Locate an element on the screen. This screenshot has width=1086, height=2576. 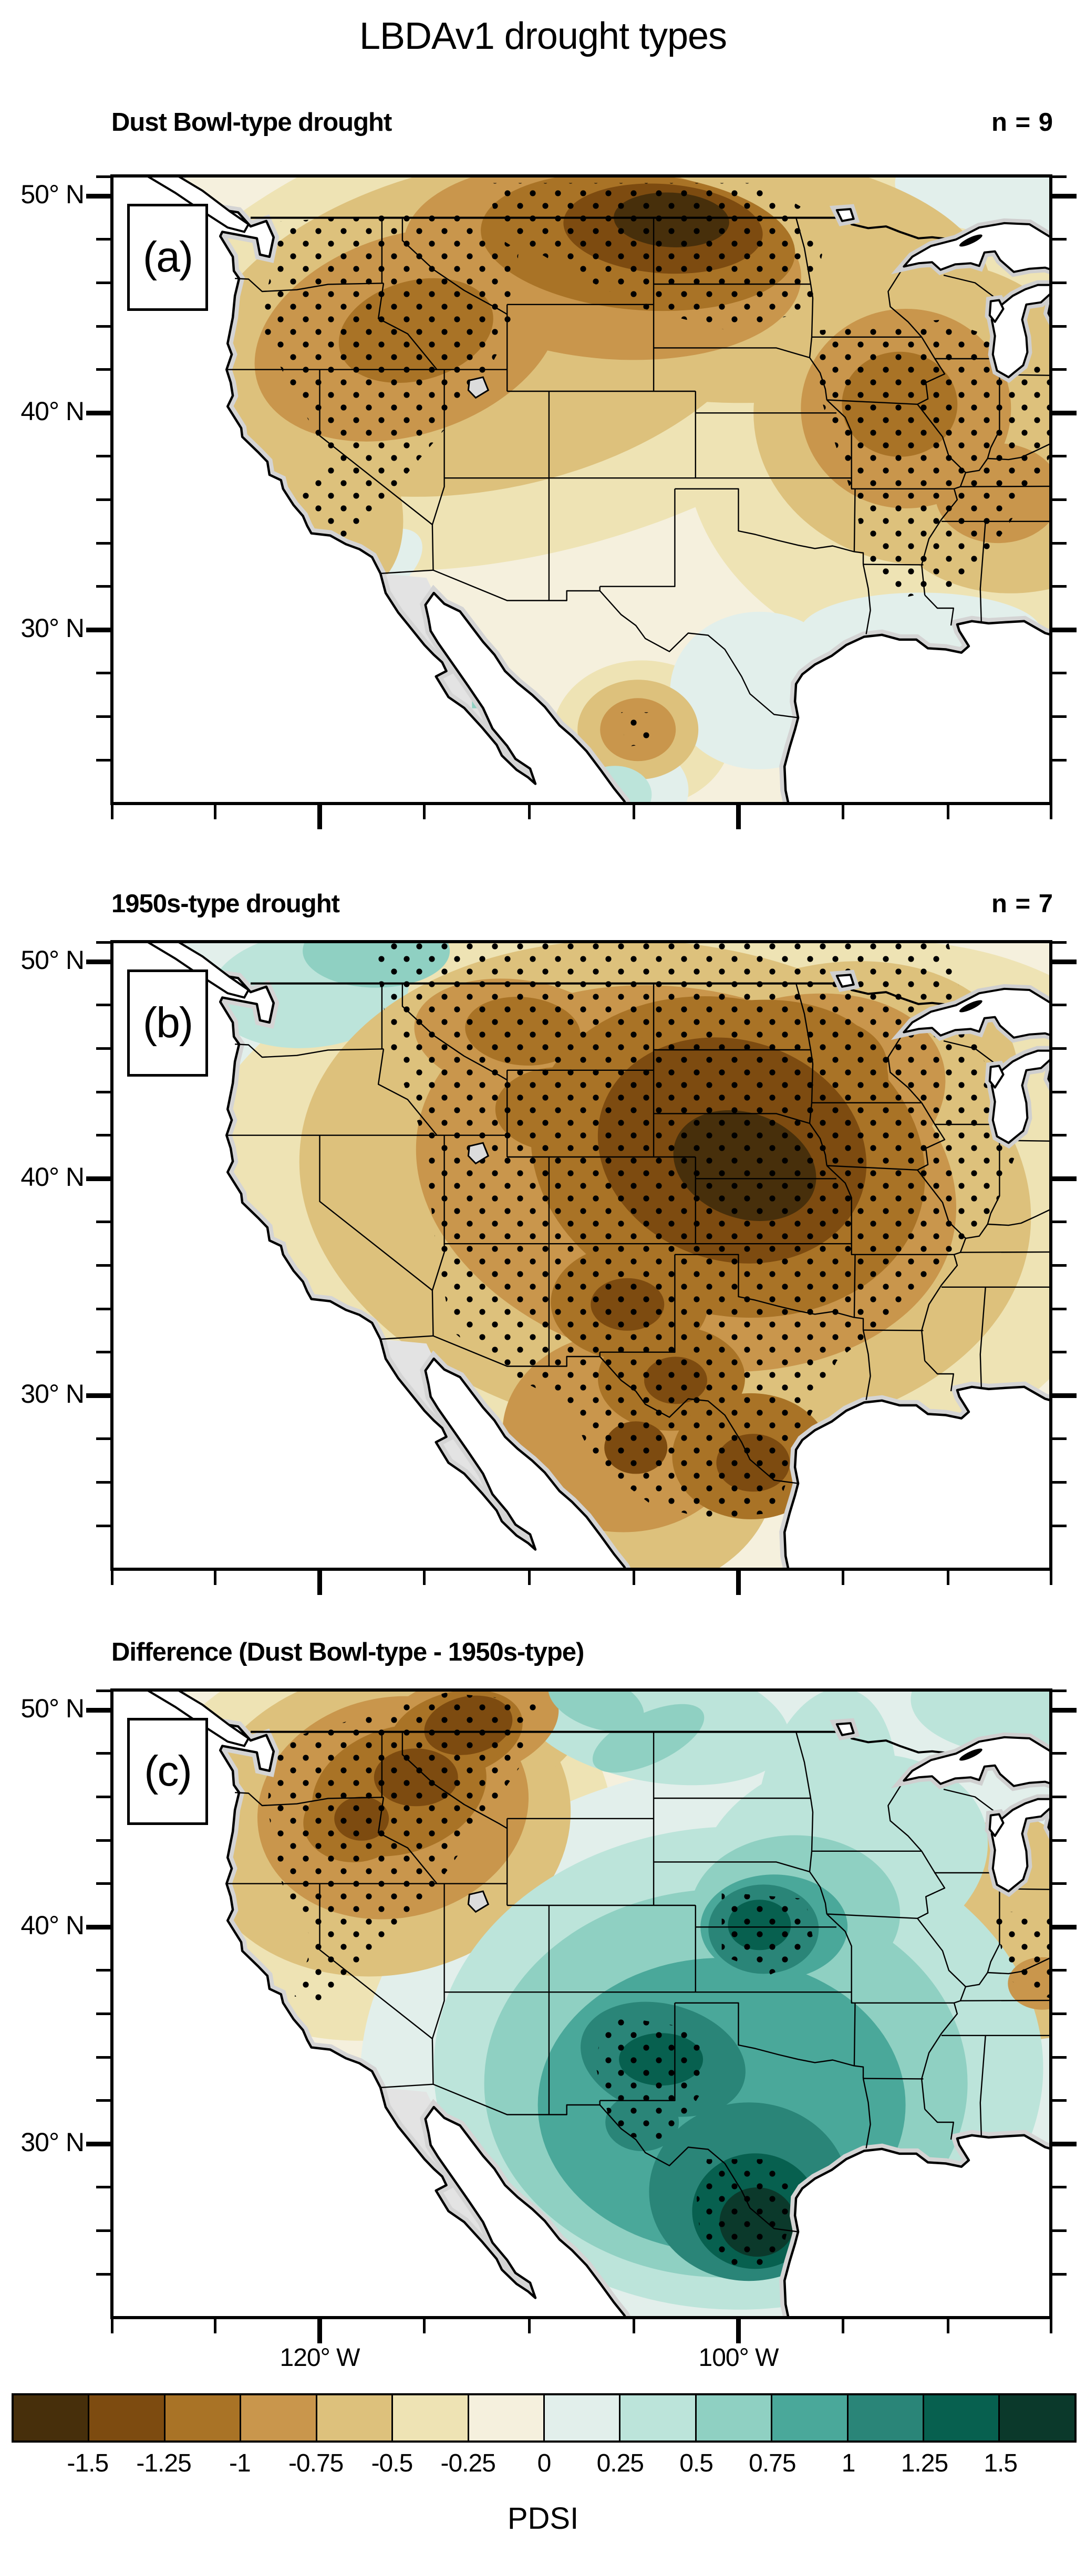
panel-b-title: 1950s-type drought is located at coordinates (225, 904).